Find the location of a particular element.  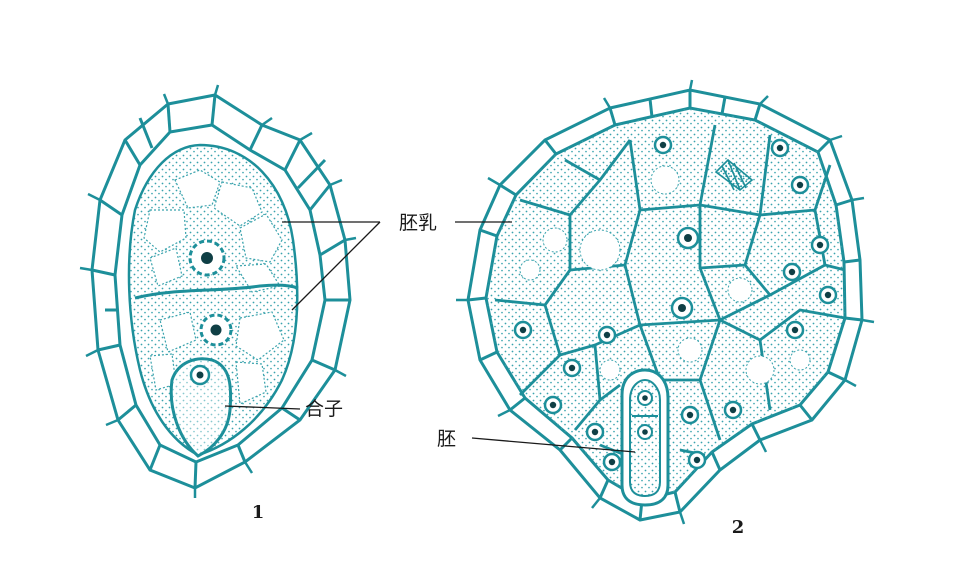

cell-plate is located at coordinates (216, 291).